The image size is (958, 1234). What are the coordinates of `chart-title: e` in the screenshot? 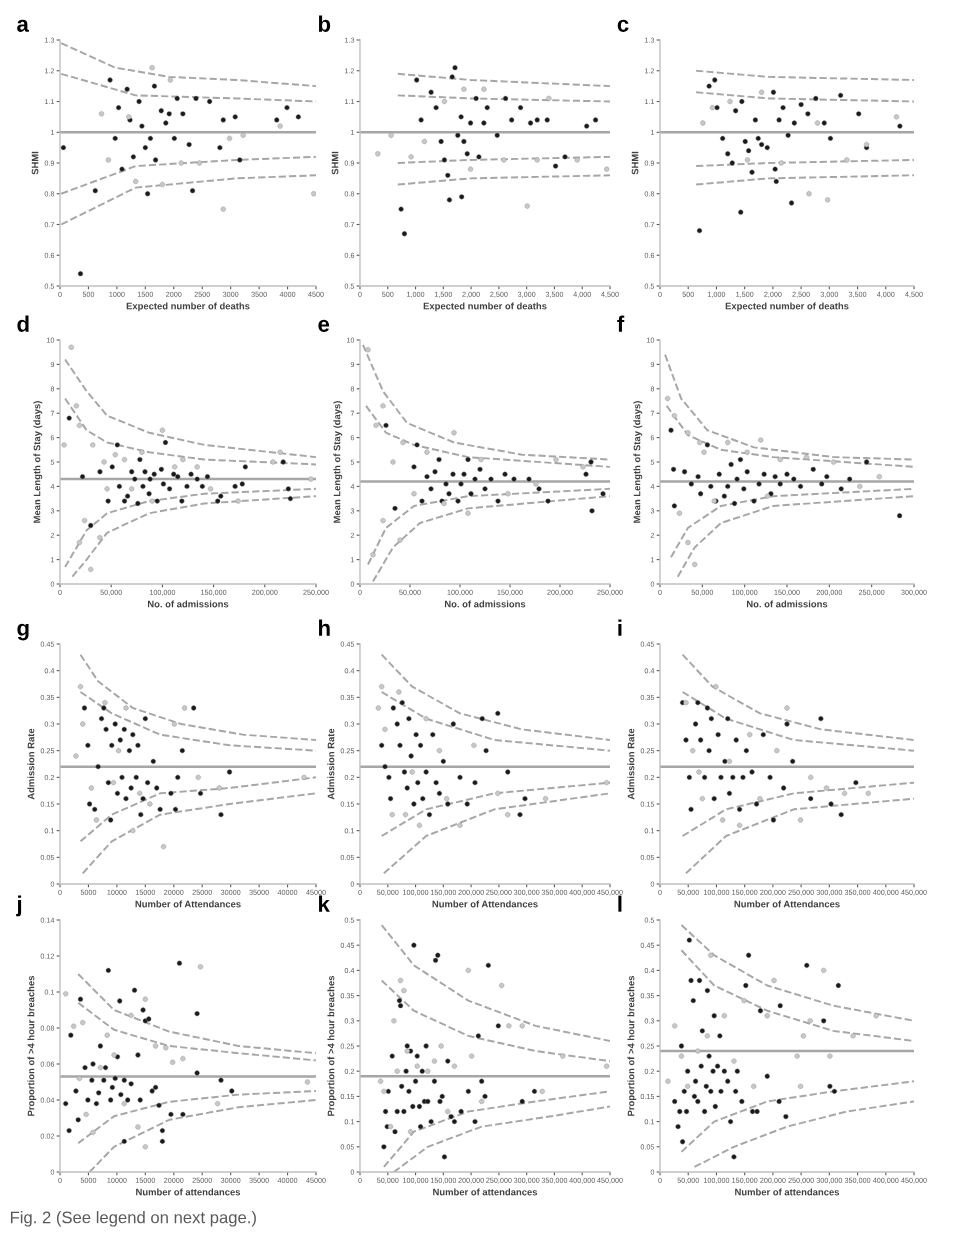 It's located at (324, 325).